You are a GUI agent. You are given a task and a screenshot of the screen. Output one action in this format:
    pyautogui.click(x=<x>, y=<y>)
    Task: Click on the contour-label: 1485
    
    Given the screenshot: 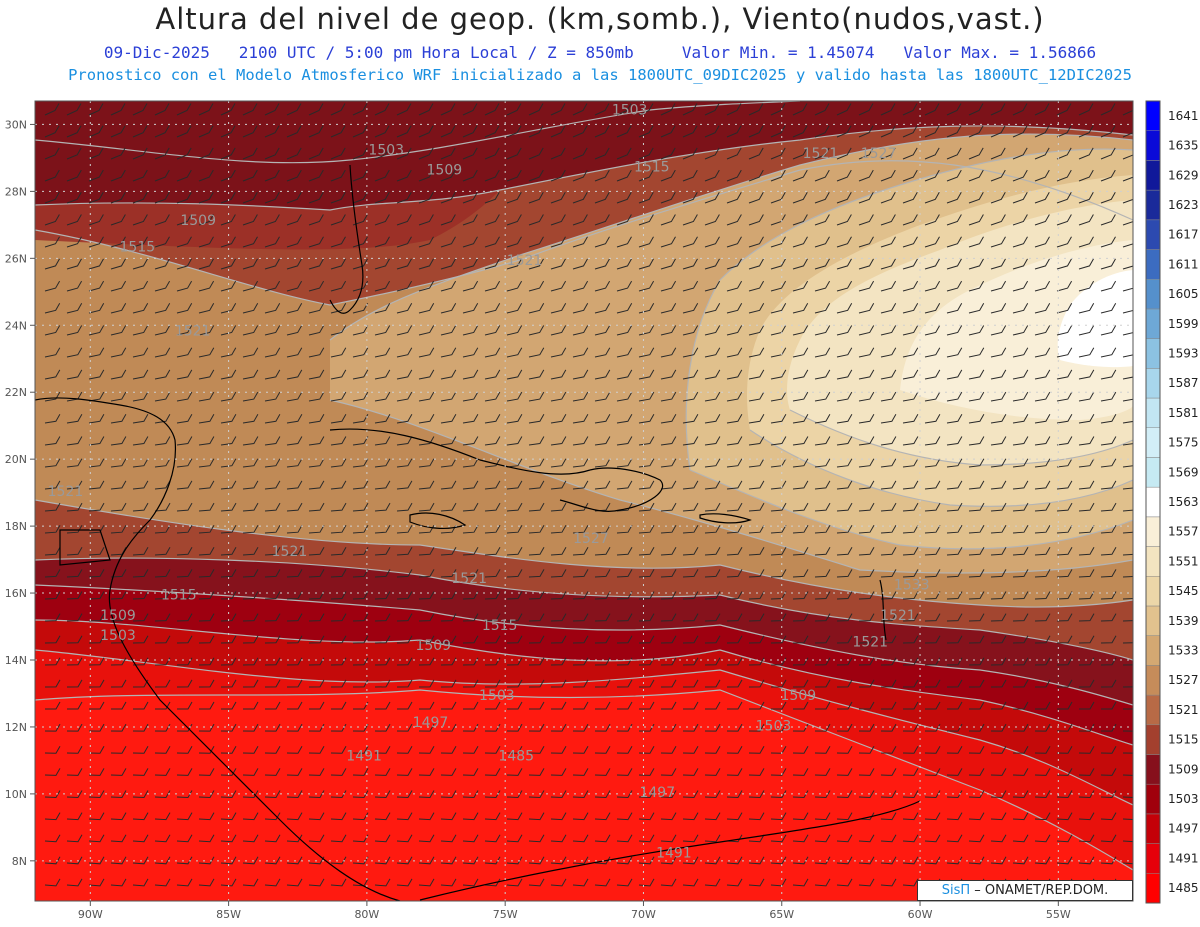 What is the action you would take?
    pyautogui.click(x=516, y=756)
    